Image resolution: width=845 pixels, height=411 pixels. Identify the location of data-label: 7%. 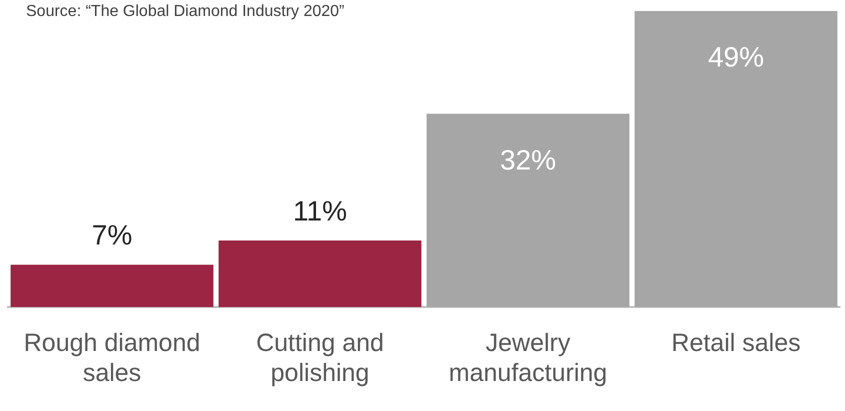
(112, 234).